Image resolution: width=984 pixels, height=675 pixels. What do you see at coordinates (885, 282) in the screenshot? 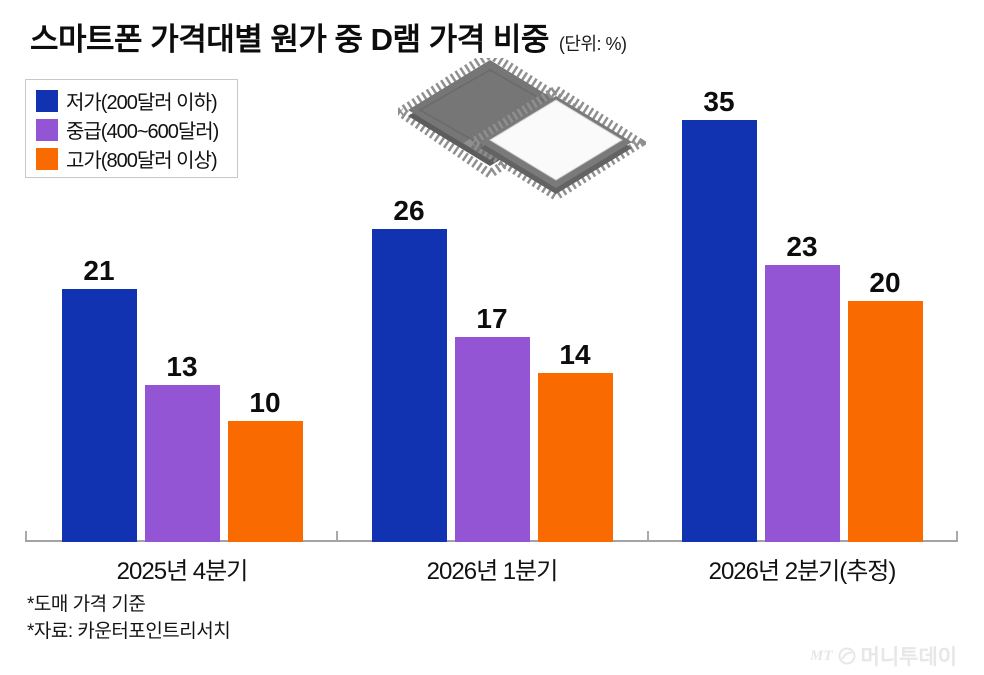
I see `bar-value-label: 20` at bounding box center [885, 282].